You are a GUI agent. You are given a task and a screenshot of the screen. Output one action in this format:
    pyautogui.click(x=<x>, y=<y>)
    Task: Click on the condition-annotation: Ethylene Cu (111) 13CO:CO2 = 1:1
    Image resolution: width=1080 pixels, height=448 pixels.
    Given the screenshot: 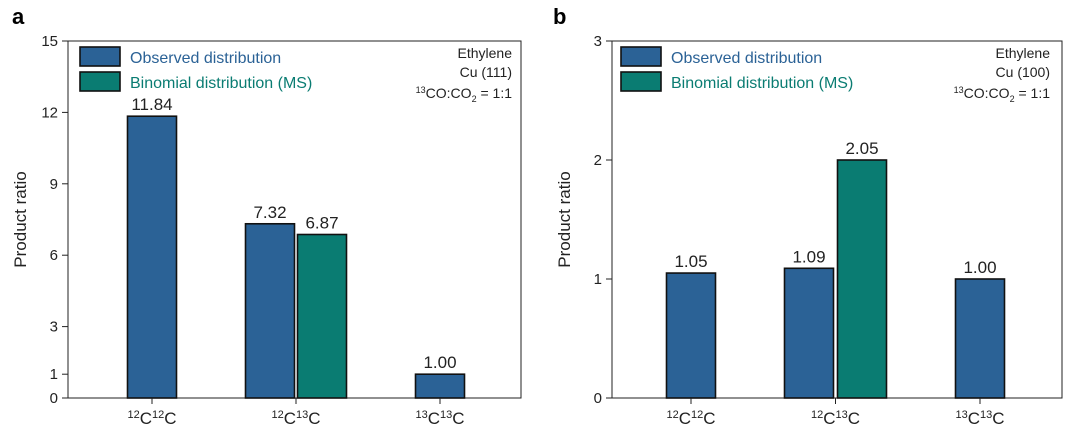 What is the action you would take?
    pyautogui.click(x=464, y=74)
    